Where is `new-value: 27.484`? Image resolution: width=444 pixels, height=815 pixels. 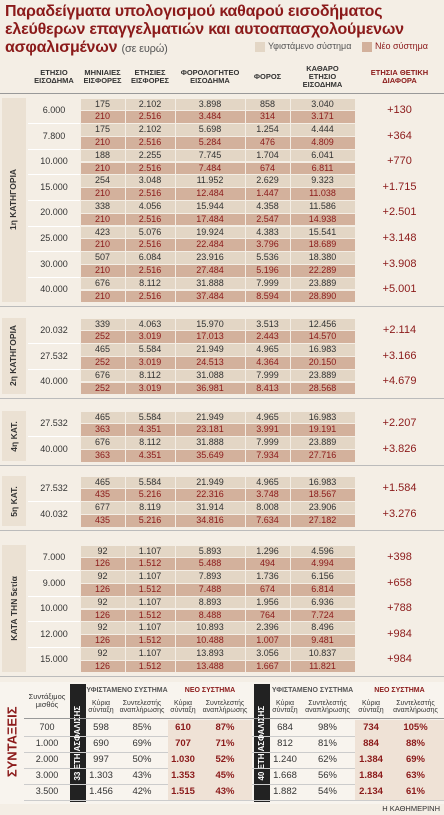
new-value: 27.484 is located at coordinates (210, 270).